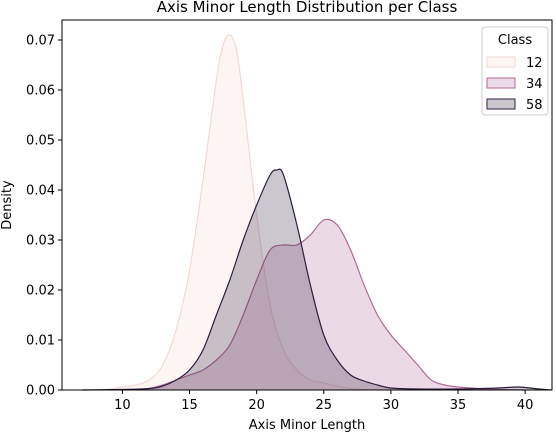 The image size is (556, 433). What do you see at coordinates (525, 405) in the screenshot?
I see `x-tick-label: 40` at bounding box center [525, 405].